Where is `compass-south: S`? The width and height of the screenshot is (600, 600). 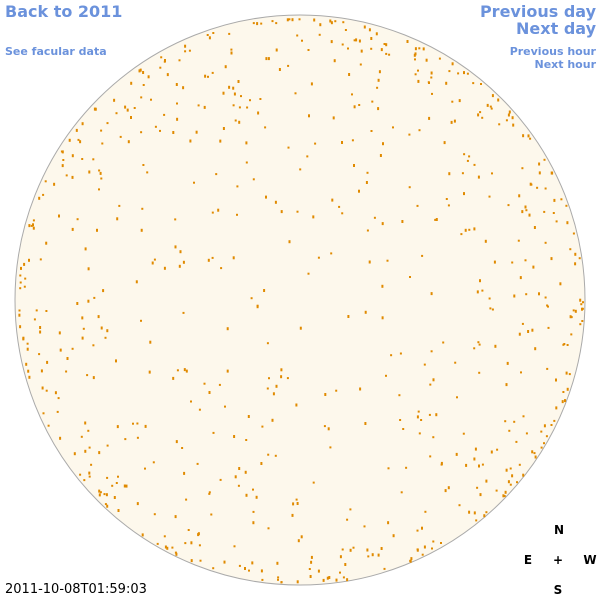
compass-south: S is located at coordinates (558, 590).